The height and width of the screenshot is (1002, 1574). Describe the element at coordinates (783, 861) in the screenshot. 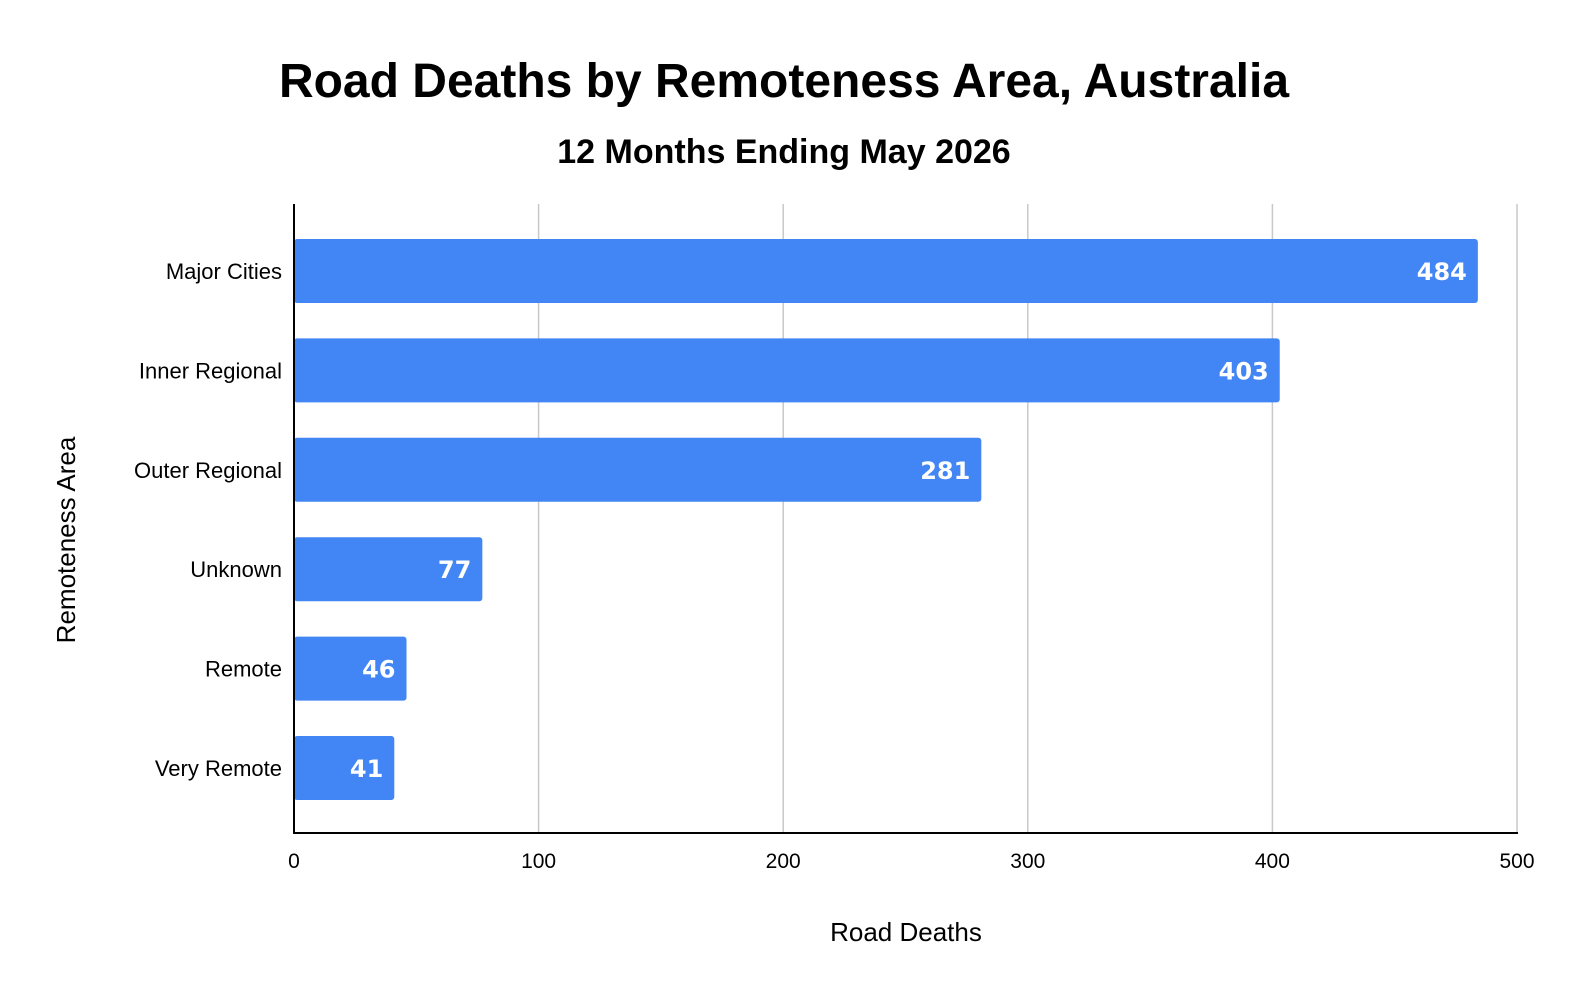

I see `x-tick-label: 200` at that location.